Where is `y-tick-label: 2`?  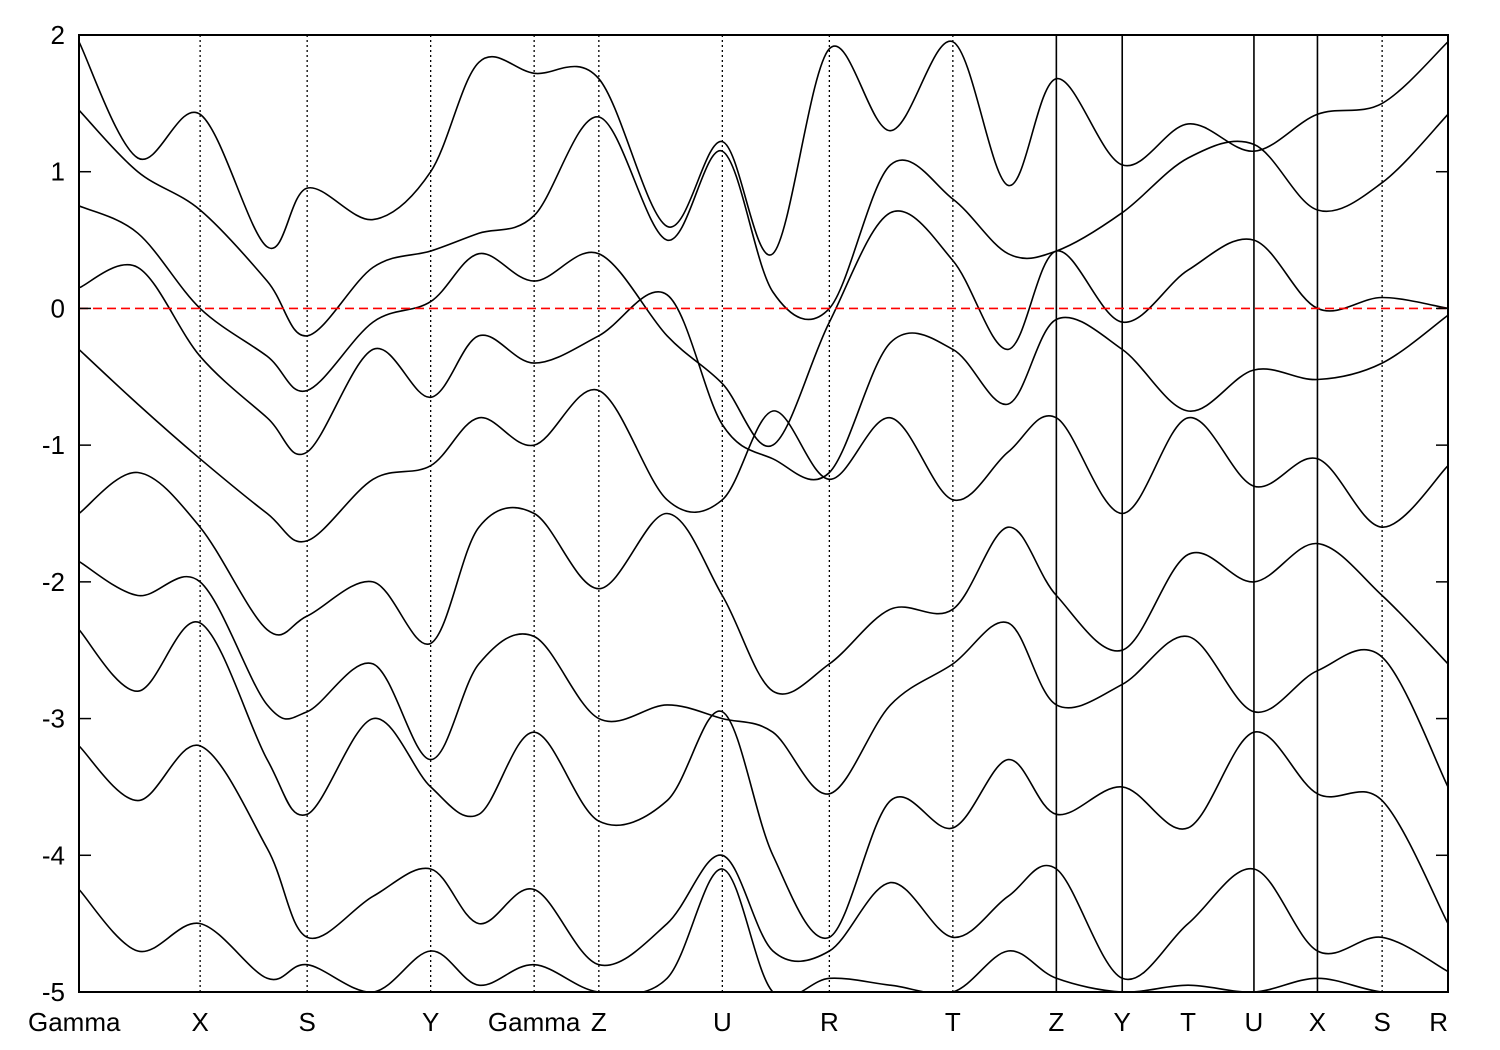
y-tick-label: 2 is located at coordinates (58, 35).